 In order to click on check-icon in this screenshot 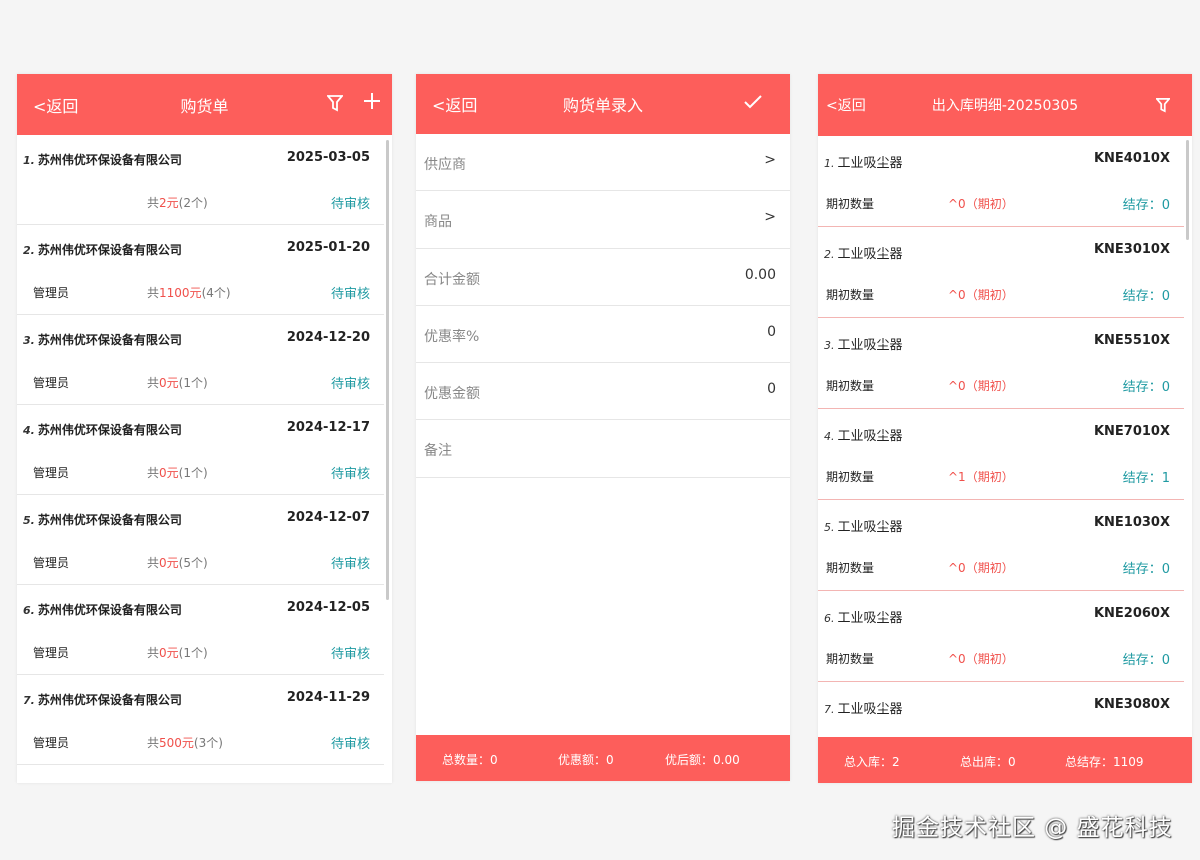, I will do `click(753, 104)`.